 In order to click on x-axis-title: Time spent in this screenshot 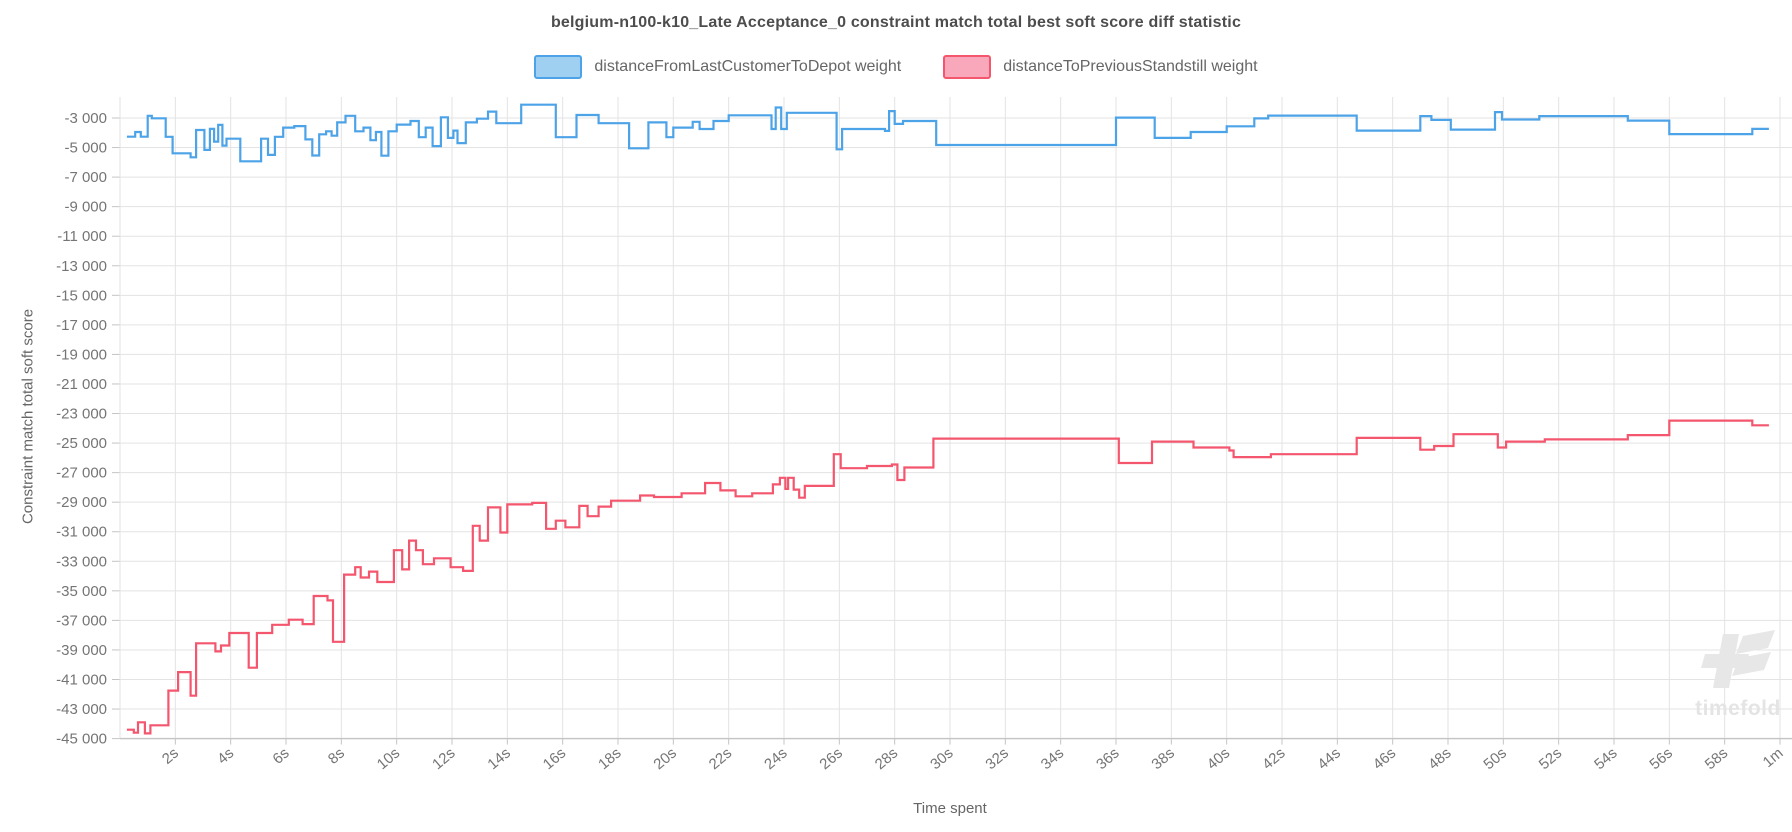, I will do `click(950, 808)`.